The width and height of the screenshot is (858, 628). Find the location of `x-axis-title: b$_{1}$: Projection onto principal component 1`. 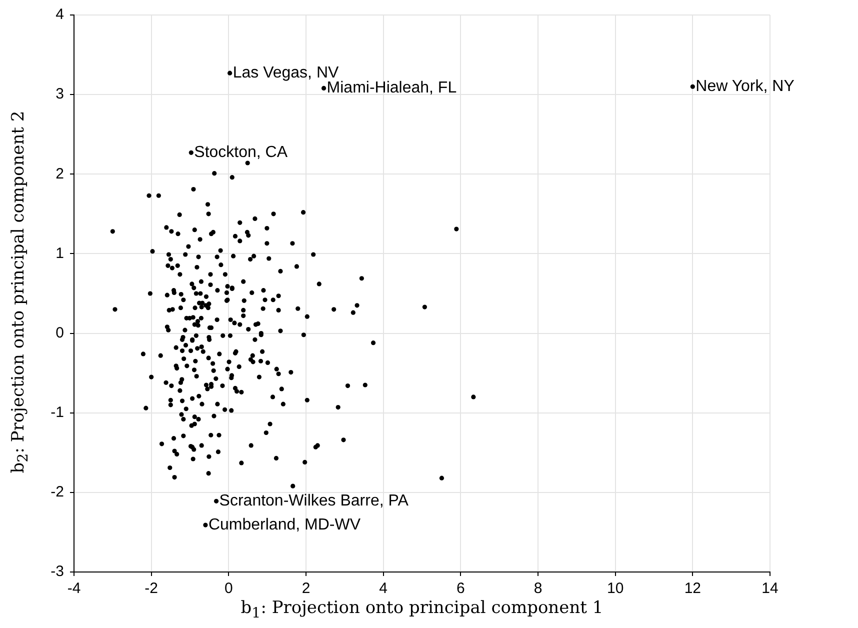

x-axis-title: b$_{1}$: Projection onto principal component 1 is located at coordinates (422, 610).